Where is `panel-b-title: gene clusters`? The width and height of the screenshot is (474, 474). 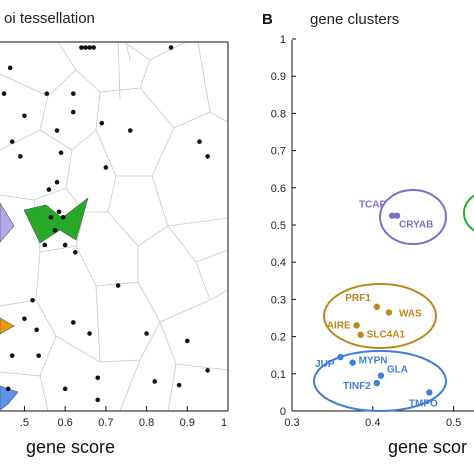
panel-b-title: gene clusters is located at coordinates (354, 19).